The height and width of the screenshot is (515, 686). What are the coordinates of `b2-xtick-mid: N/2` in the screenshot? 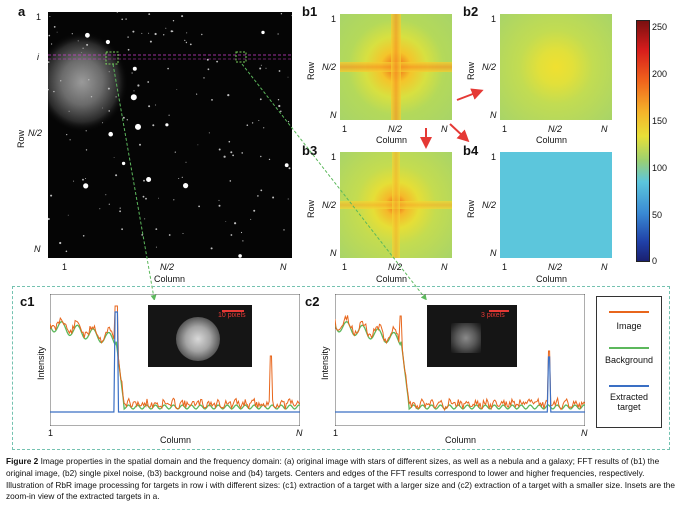 It's located at (555, 129).